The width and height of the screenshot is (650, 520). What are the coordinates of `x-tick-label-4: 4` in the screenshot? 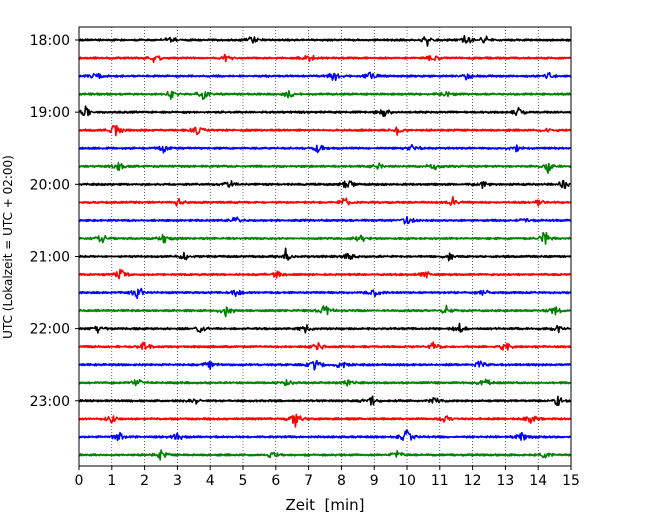 It's located at (210, 481).